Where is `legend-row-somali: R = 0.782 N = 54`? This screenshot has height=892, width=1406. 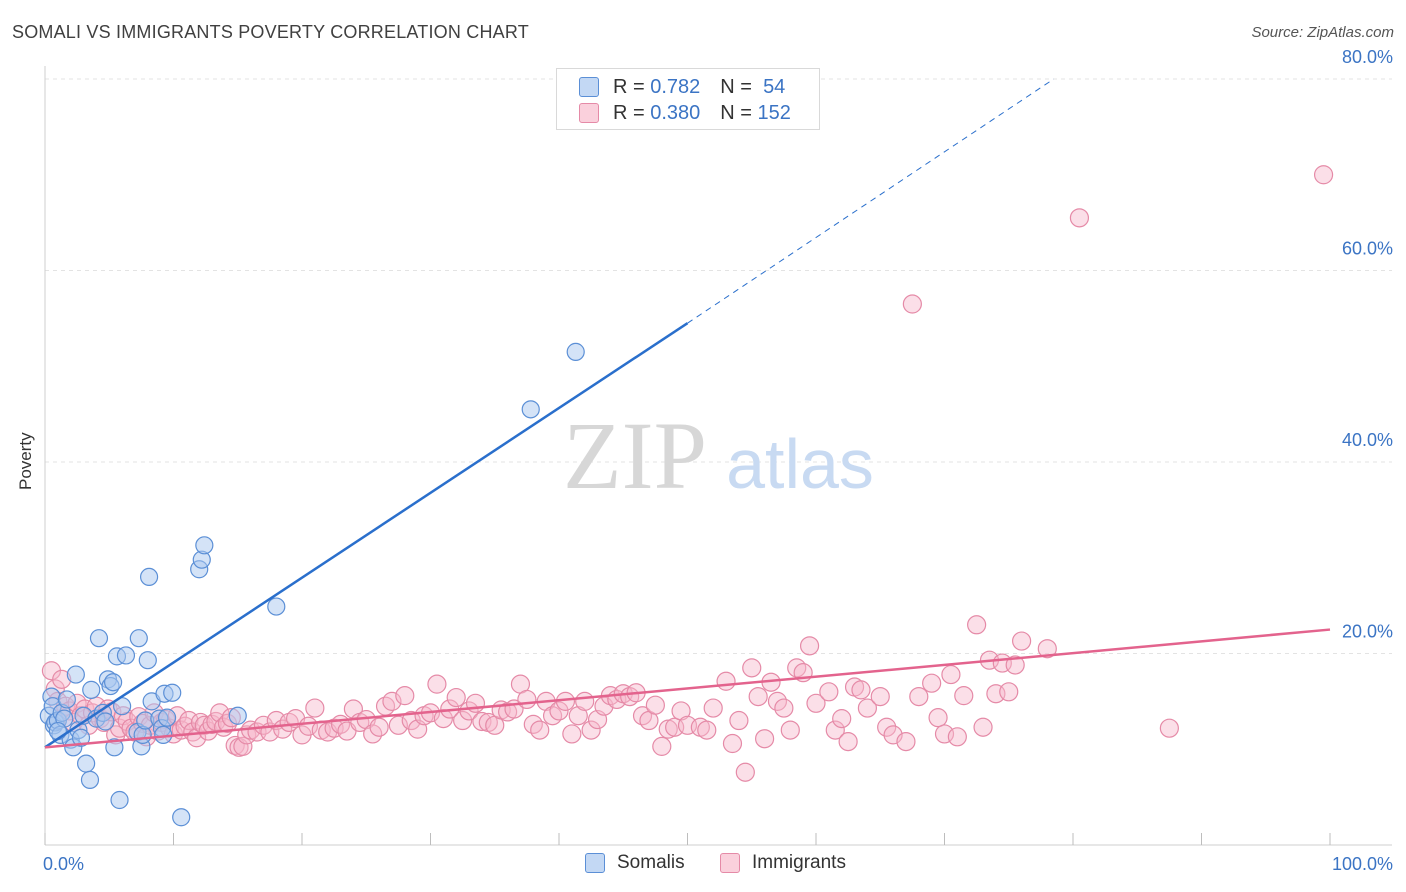
legend-row-somali: R = 0.782 N = 54 is located at coordinates (682, 87).